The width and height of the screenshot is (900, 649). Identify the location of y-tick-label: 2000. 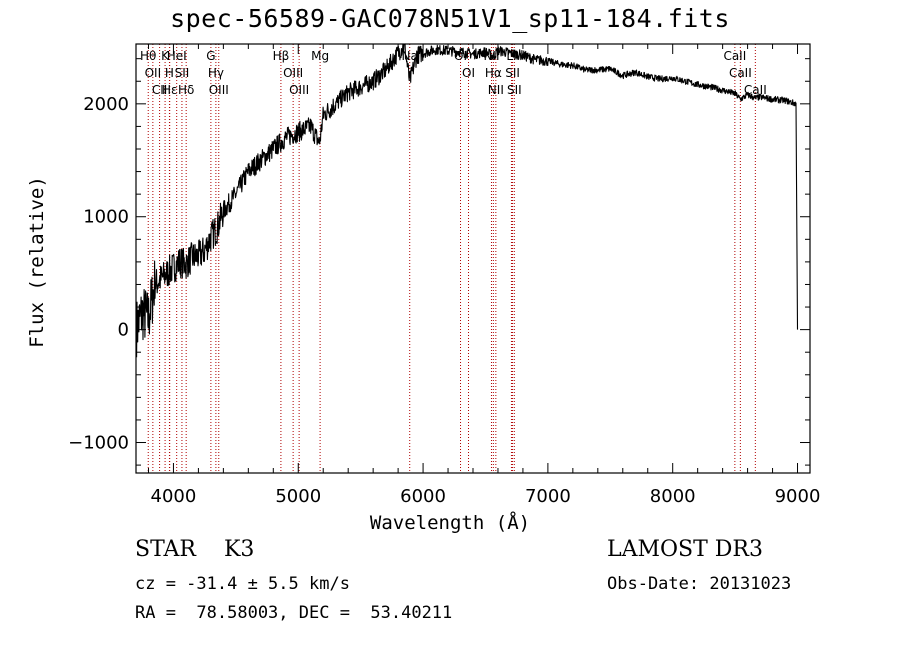
(106, 104).